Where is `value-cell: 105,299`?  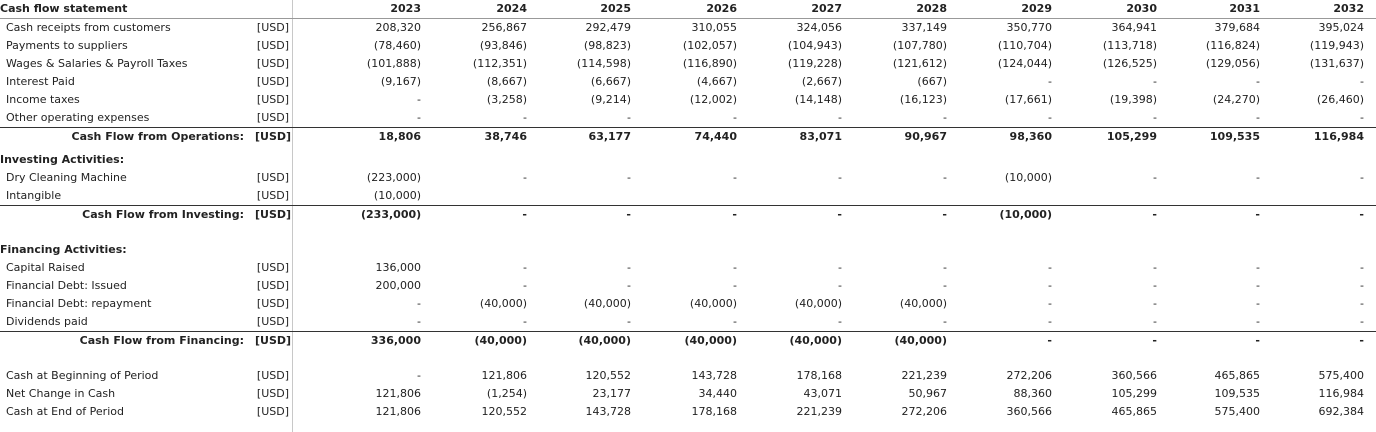 value-cell: 105,299 is located at coordinates (1134, 393).